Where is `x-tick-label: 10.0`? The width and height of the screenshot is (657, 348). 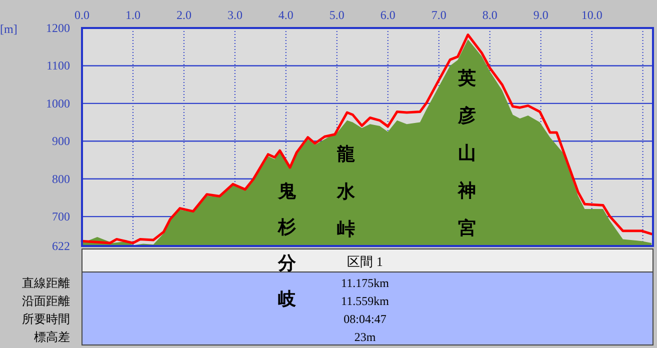
x-tick-label: 10.0 is located at coordinates (591, 15).